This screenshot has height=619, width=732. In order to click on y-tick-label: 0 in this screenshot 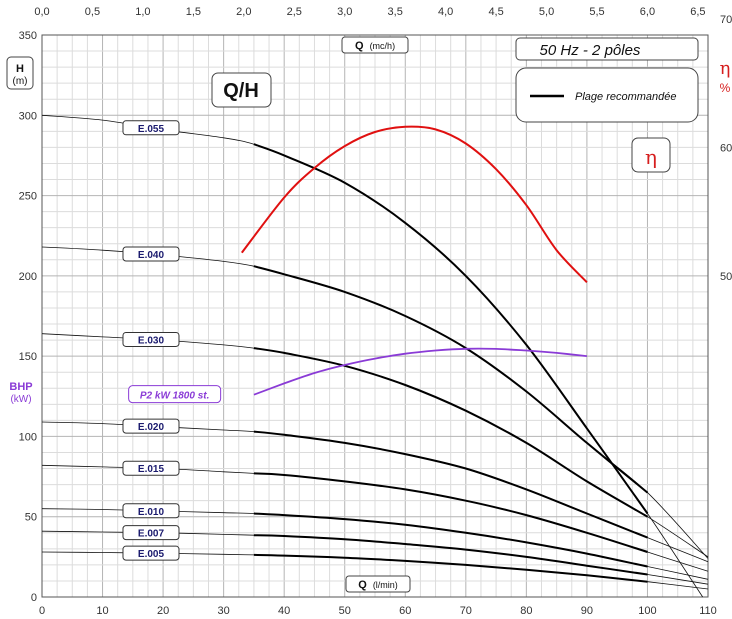, I will do `click(34, 598)`.